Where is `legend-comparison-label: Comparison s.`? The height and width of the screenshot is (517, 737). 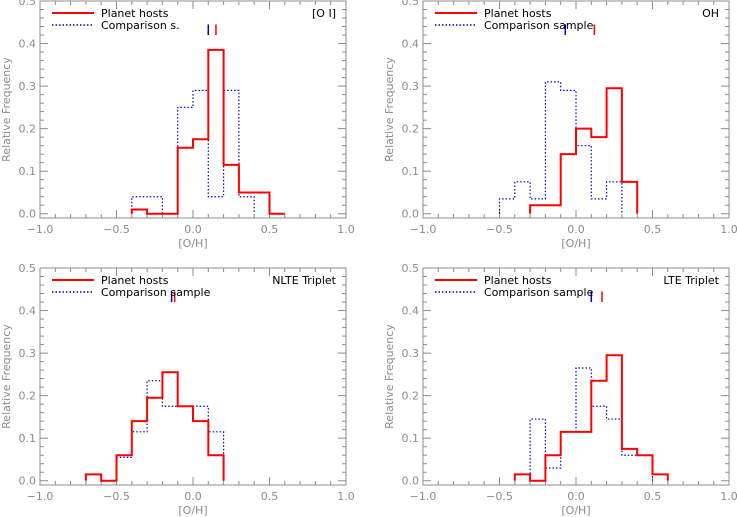 legend-comparison-label: Comparison s. is located at coordinates (140, 25).